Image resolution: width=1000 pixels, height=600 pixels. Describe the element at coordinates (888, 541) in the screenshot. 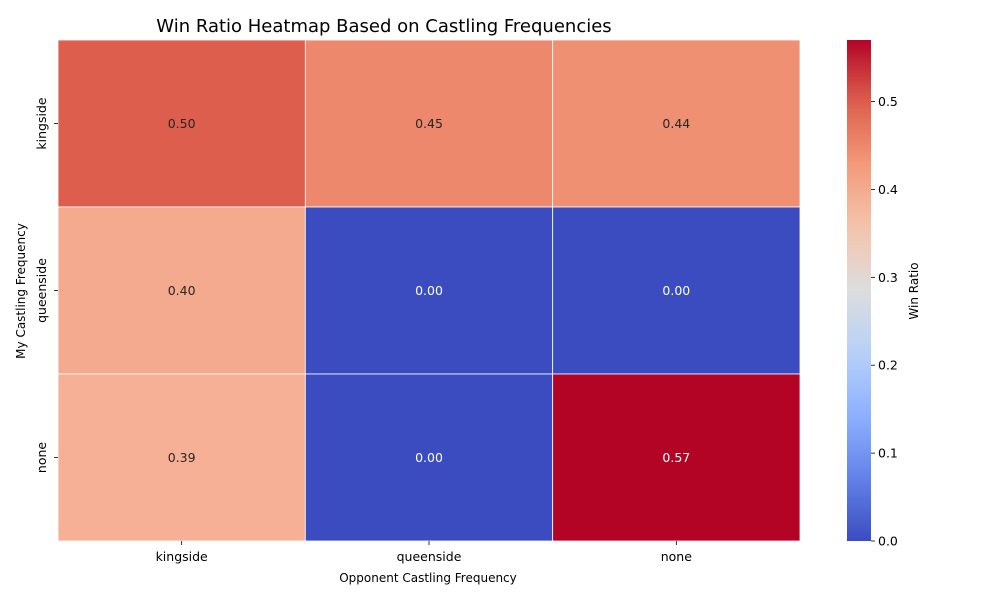

I see `colorbar-tick-label: 0.0` at that location.